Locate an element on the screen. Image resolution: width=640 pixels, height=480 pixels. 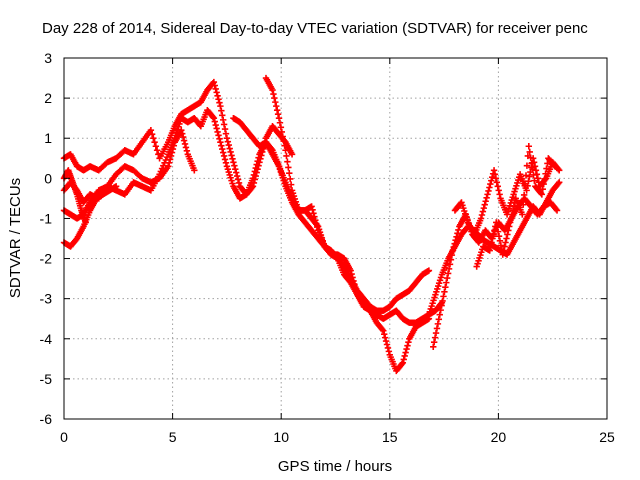
series-track-e is located at coordinates (74, 196).